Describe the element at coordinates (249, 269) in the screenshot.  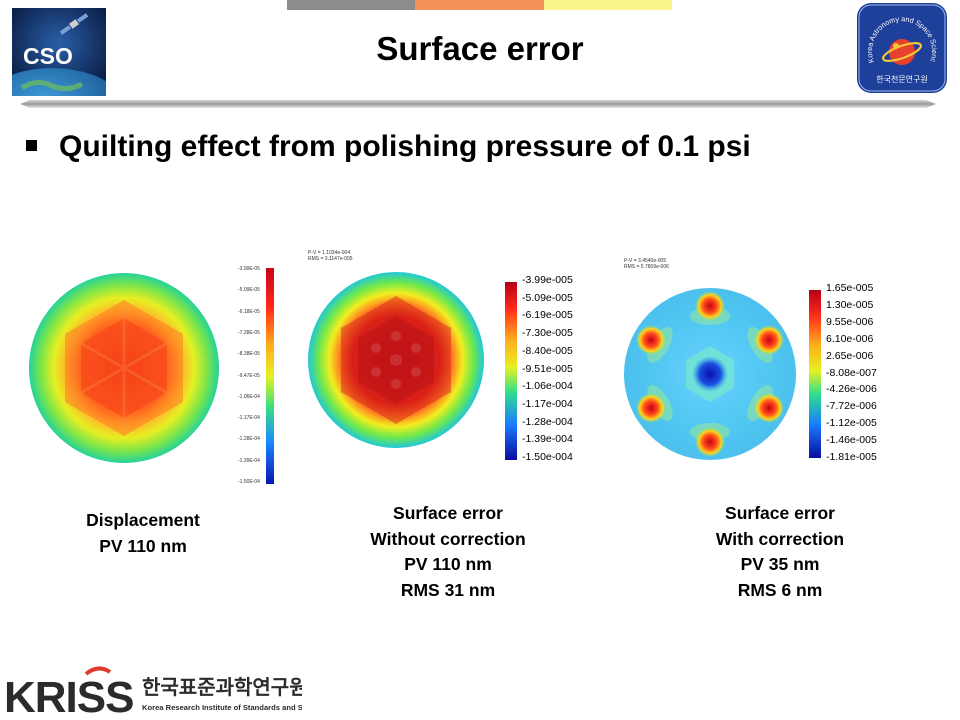
I see `colorbar-label: -3.99E-05` at that location.